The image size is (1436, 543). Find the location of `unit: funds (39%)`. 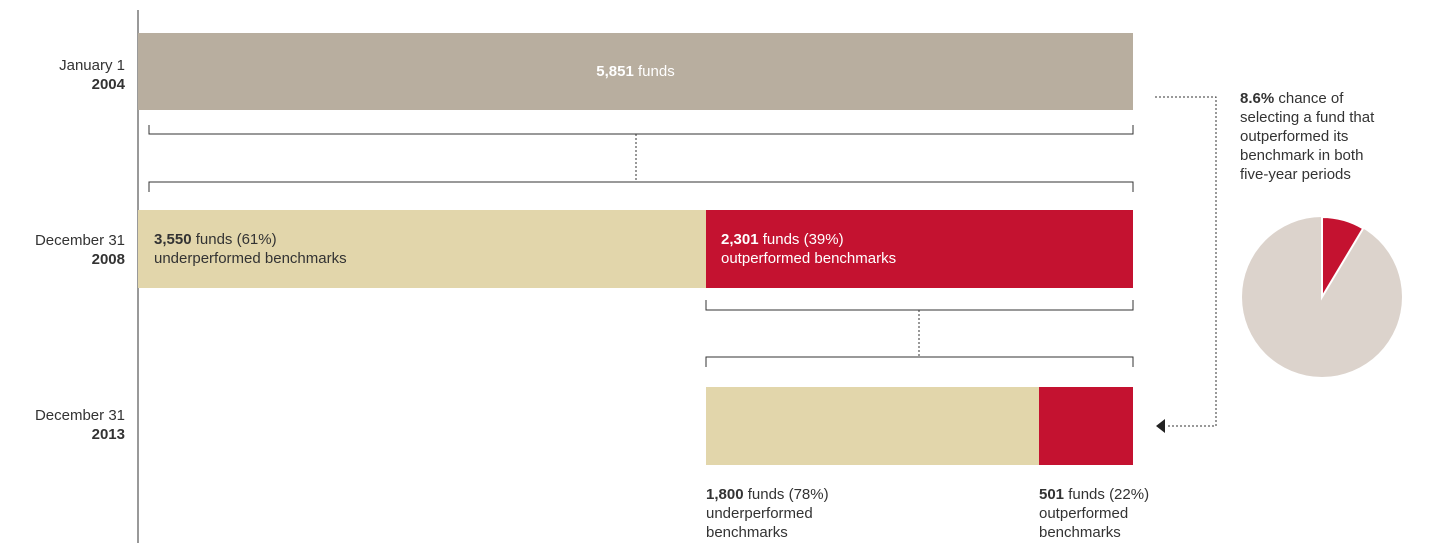

unit: funds (39%) is located at coordinates (803, 239).